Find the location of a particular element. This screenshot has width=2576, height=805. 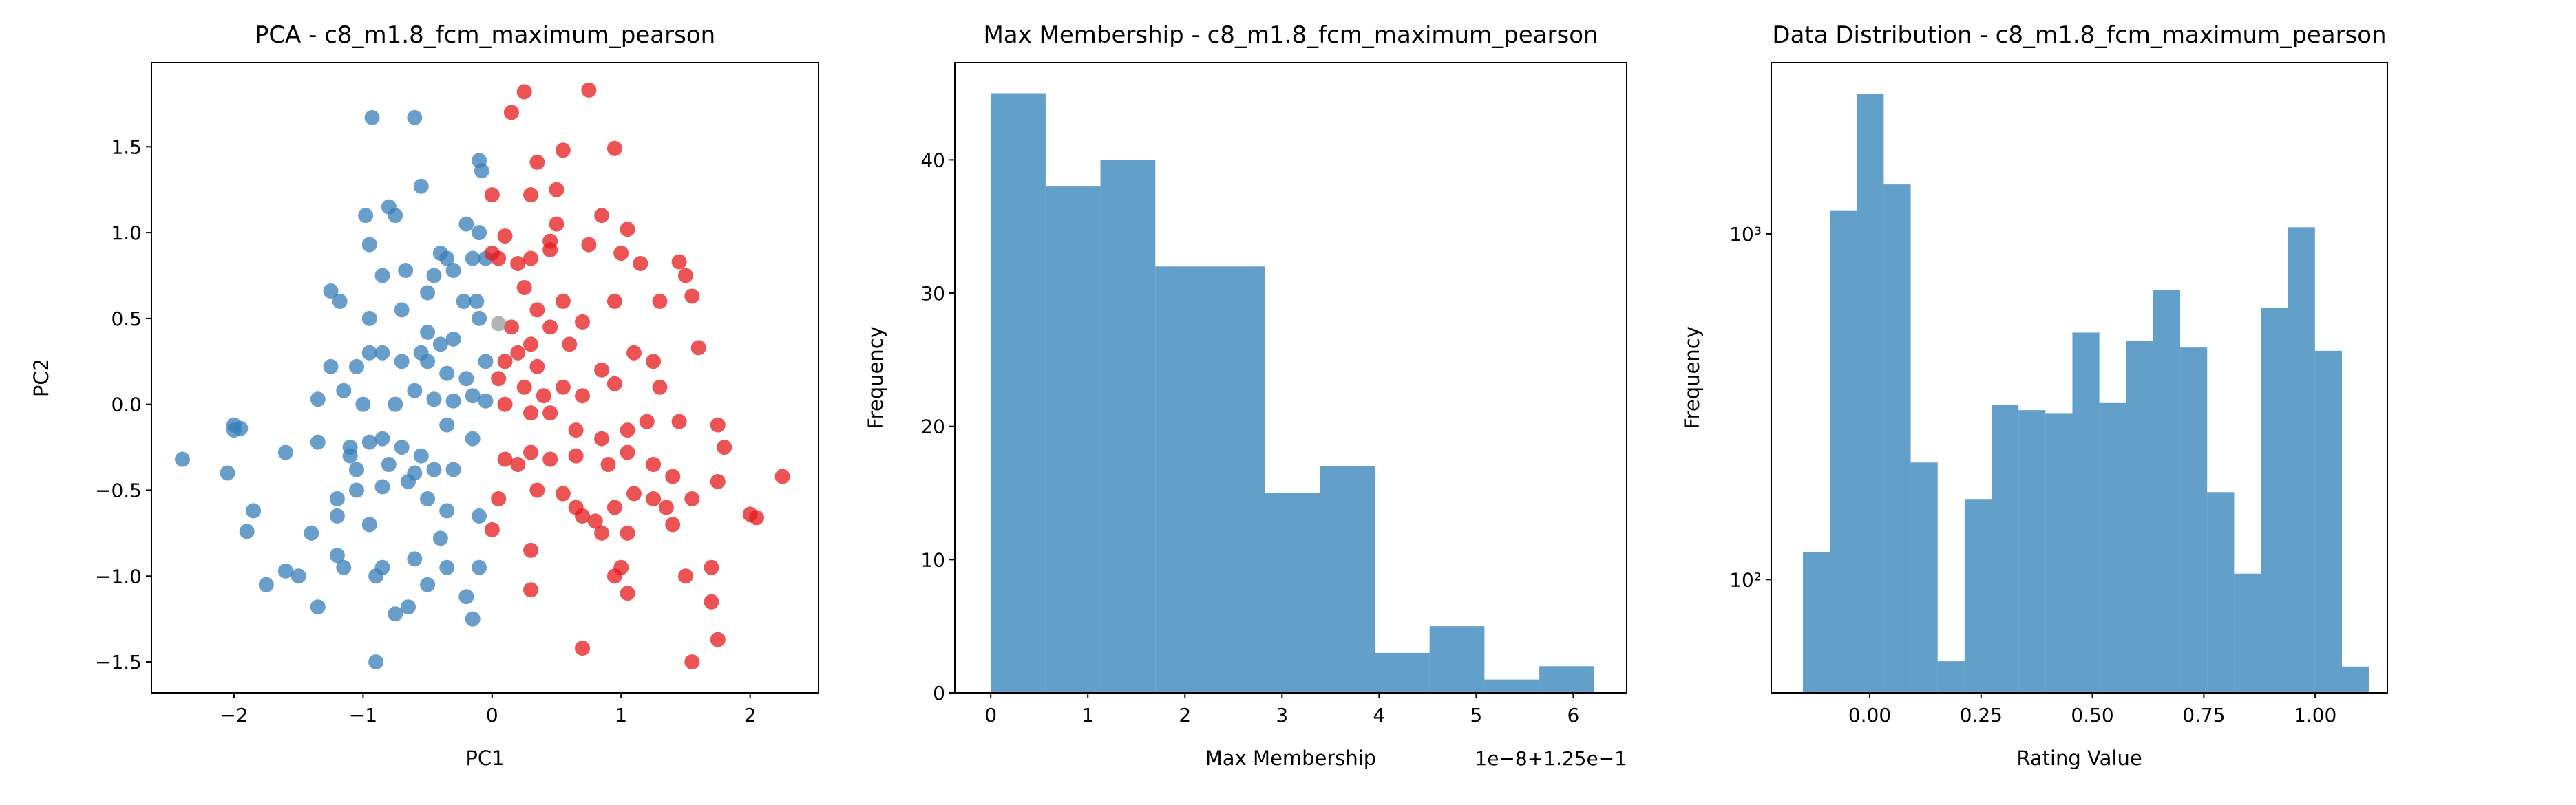

x-tick-label: 1.00 is located at coordinates (2315, 715).